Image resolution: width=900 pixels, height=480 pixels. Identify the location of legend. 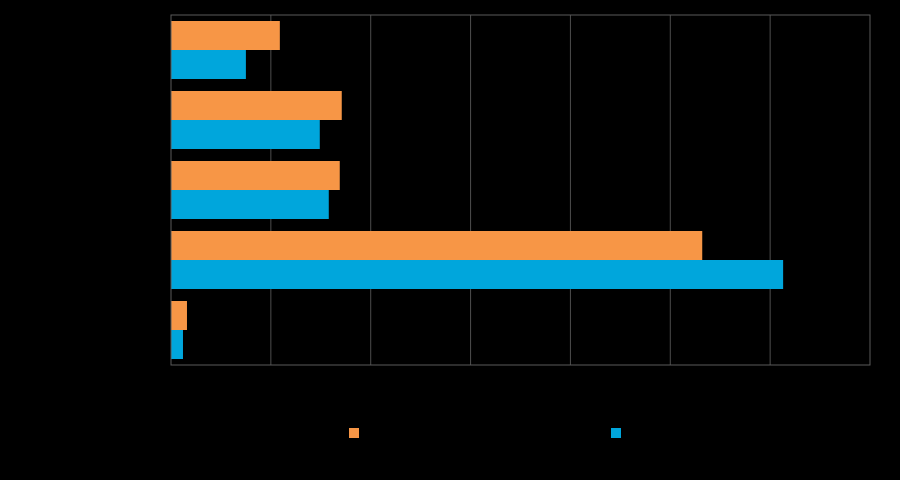
(485, 433).